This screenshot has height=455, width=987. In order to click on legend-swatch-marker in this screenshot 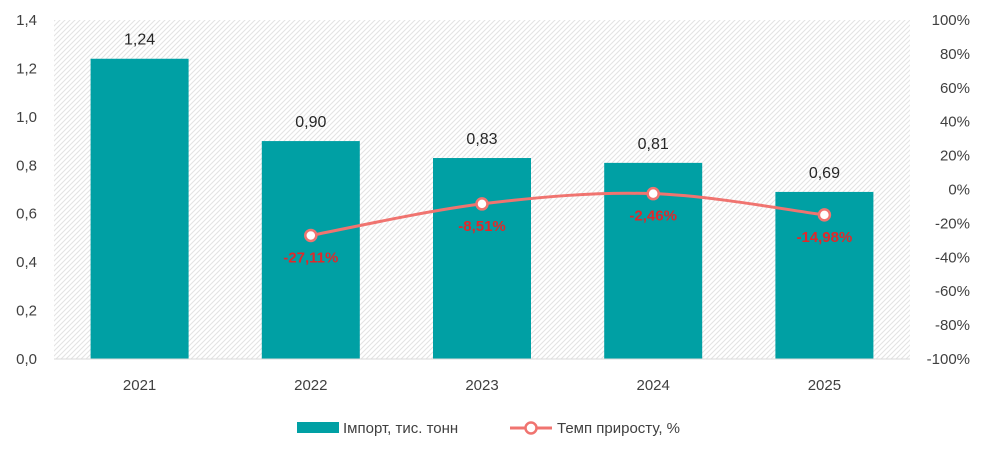, I will do `click(531, 428)`.